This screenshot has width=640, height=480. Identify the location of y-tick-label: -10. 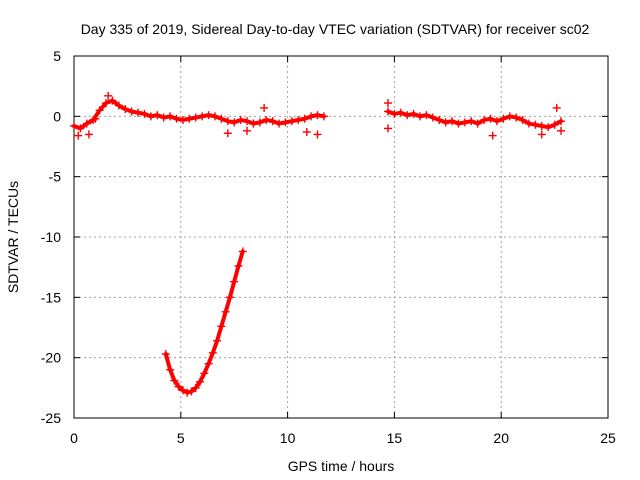
(51, 237).